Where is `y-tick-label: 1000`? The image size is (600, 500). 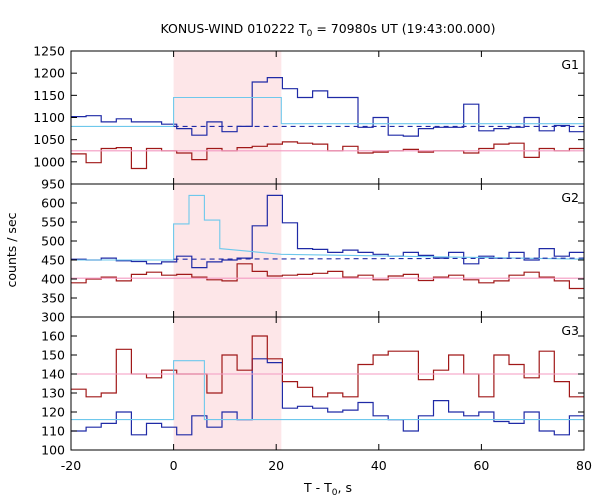 y-tick-label: 1000 is located at coordinates (49, 161).